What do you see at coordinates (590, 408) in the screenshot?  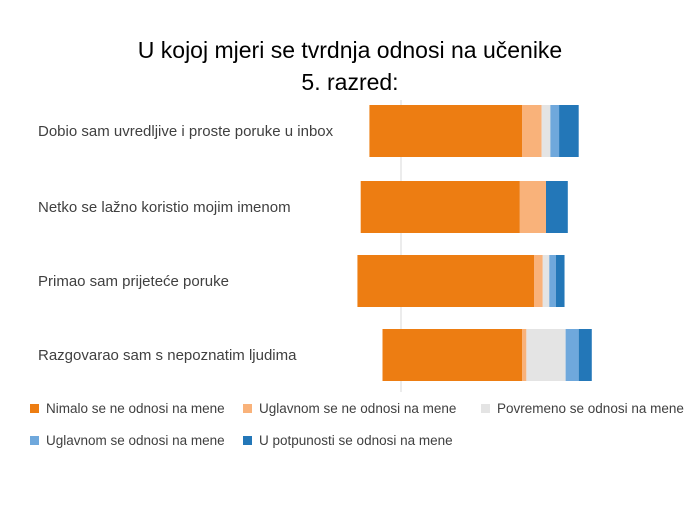 I see `legend-label: Povremeno se odnosi na mene` at bounding box center [590, 408].